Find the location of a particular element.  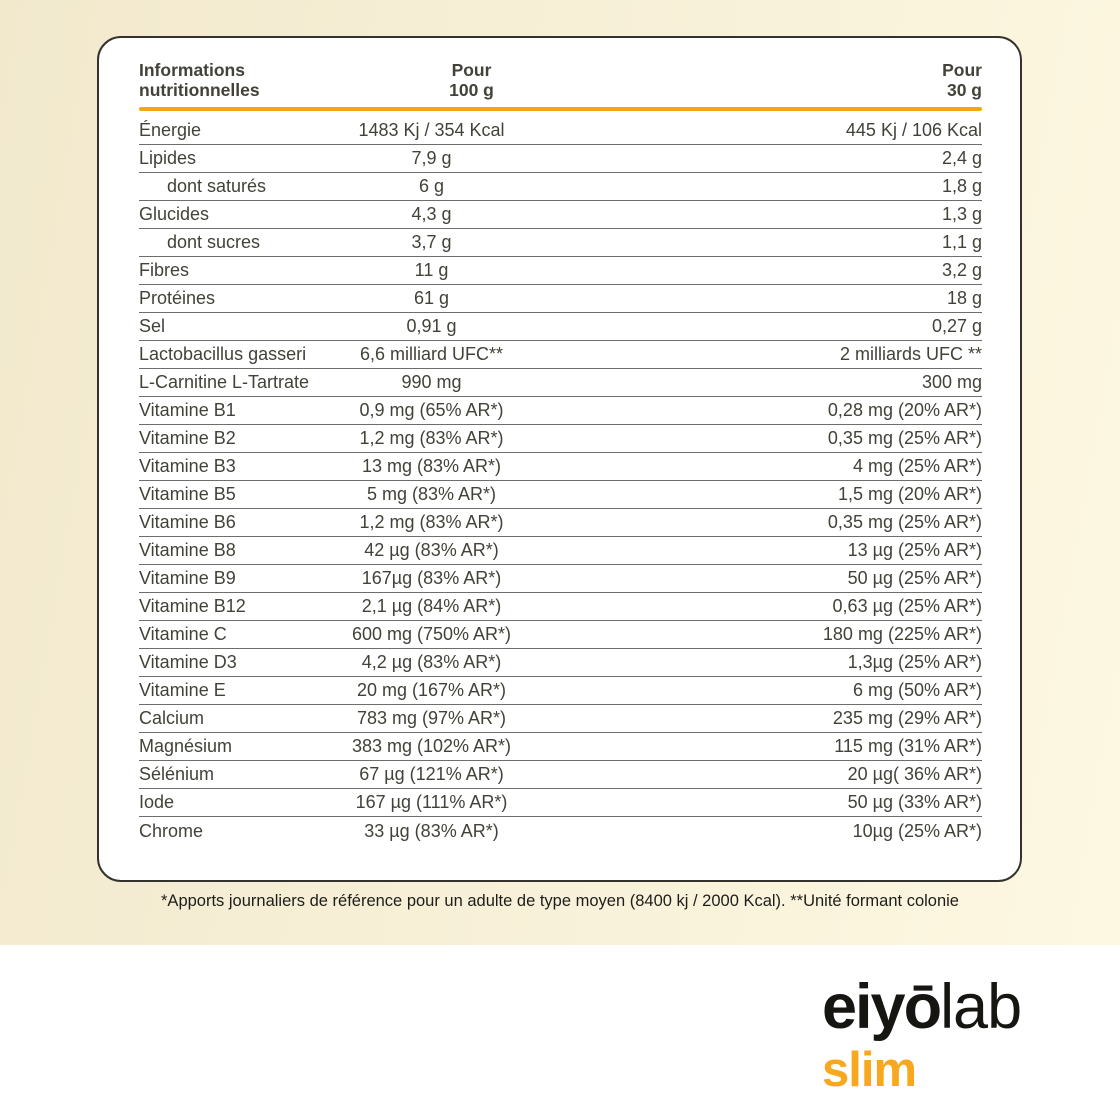

row-label: Énergie is located at coordinates (170, 130).